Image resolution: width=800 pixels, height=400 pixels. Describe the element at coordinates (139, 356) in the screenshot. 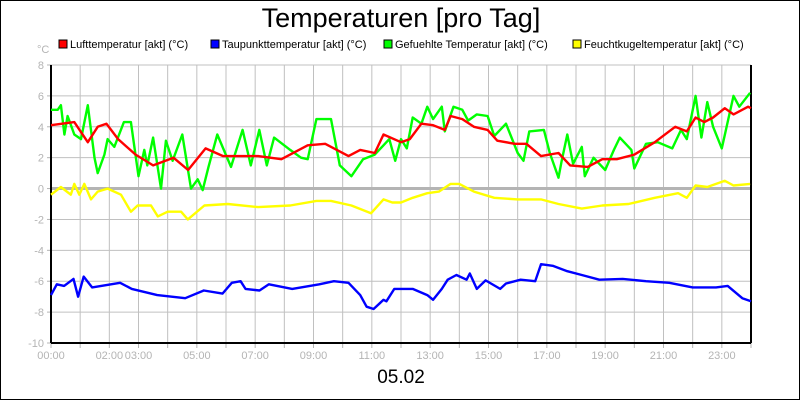

I see `x-tick-label: 03:00` at that location.